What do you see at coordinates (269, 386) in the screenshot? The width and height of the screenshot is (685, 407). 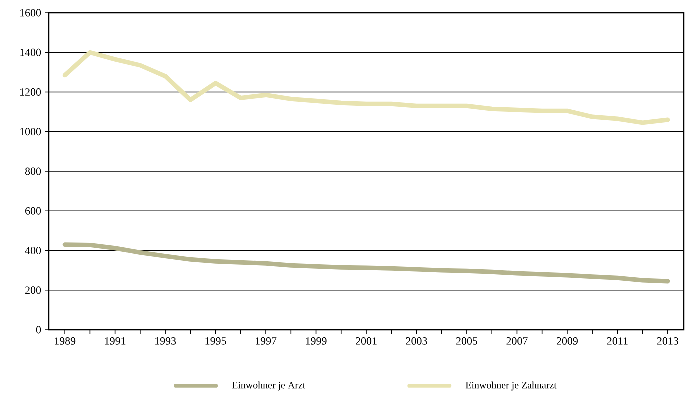 I see `legend-label: Einwohner je Arzt` at bounding box center [269, 386].